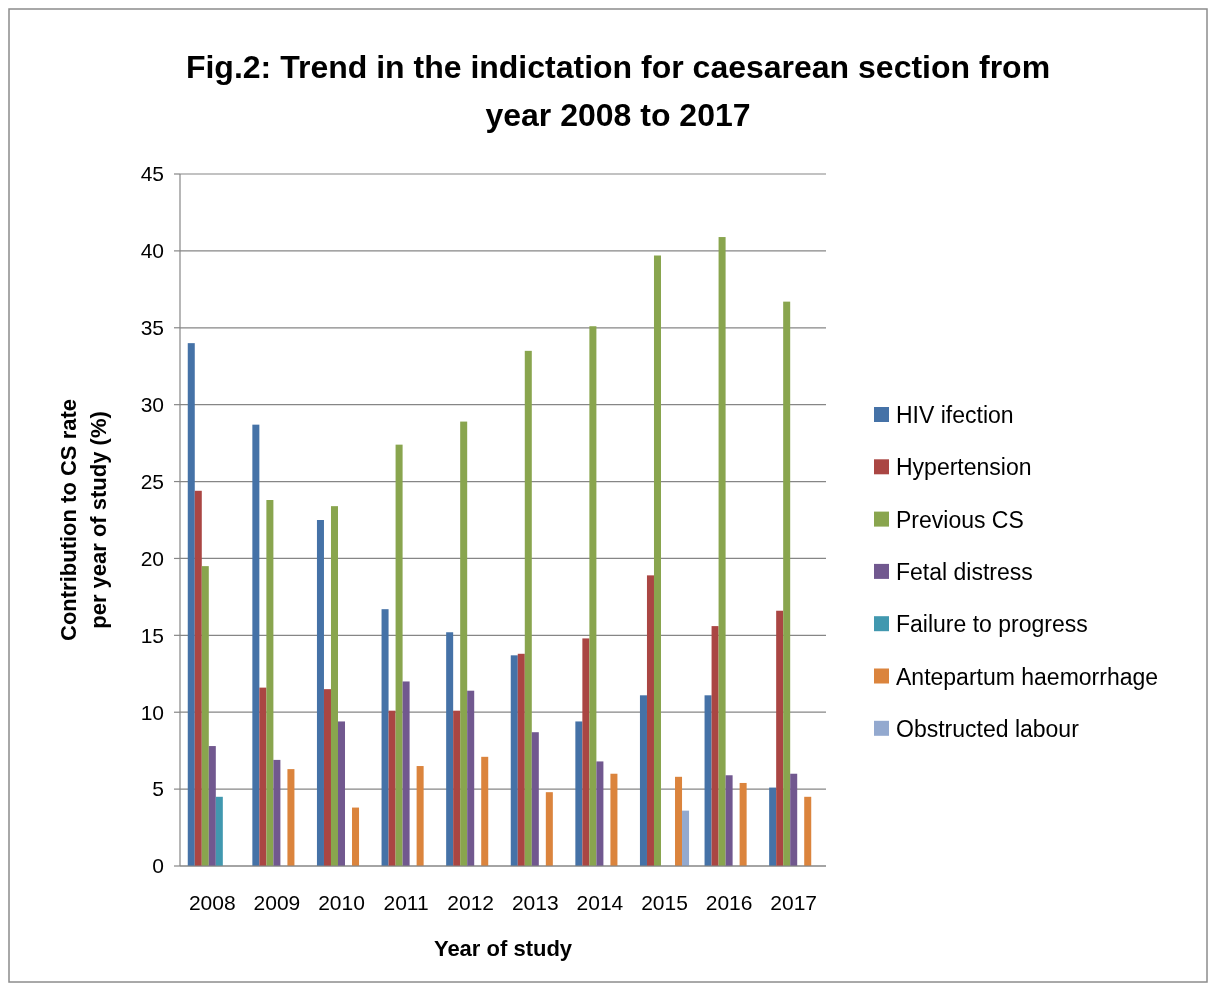 The width and height of the screenshot is (1217, 986). Describe the element at coordinates (152, 405) in the screenshot. I see `y-tick-label: 30` at that location.